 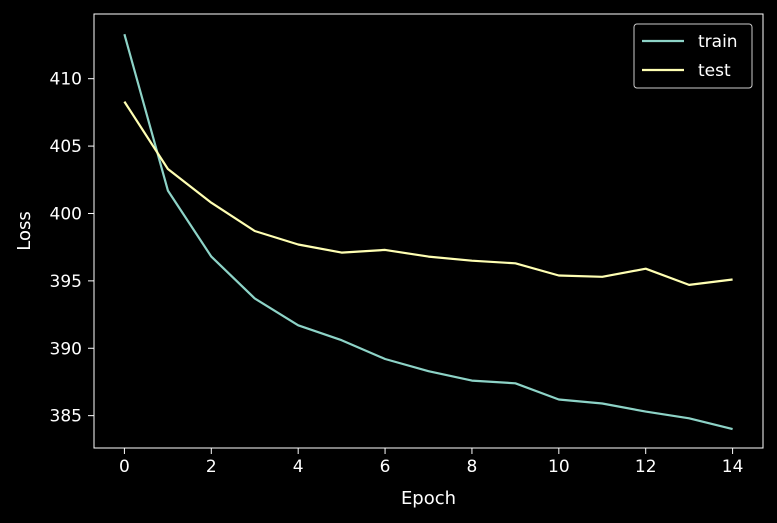 What do you see at coordinates (718, 42) in the screenshot?
I see `legend-label-train: train` at bounding box center [718, 42].